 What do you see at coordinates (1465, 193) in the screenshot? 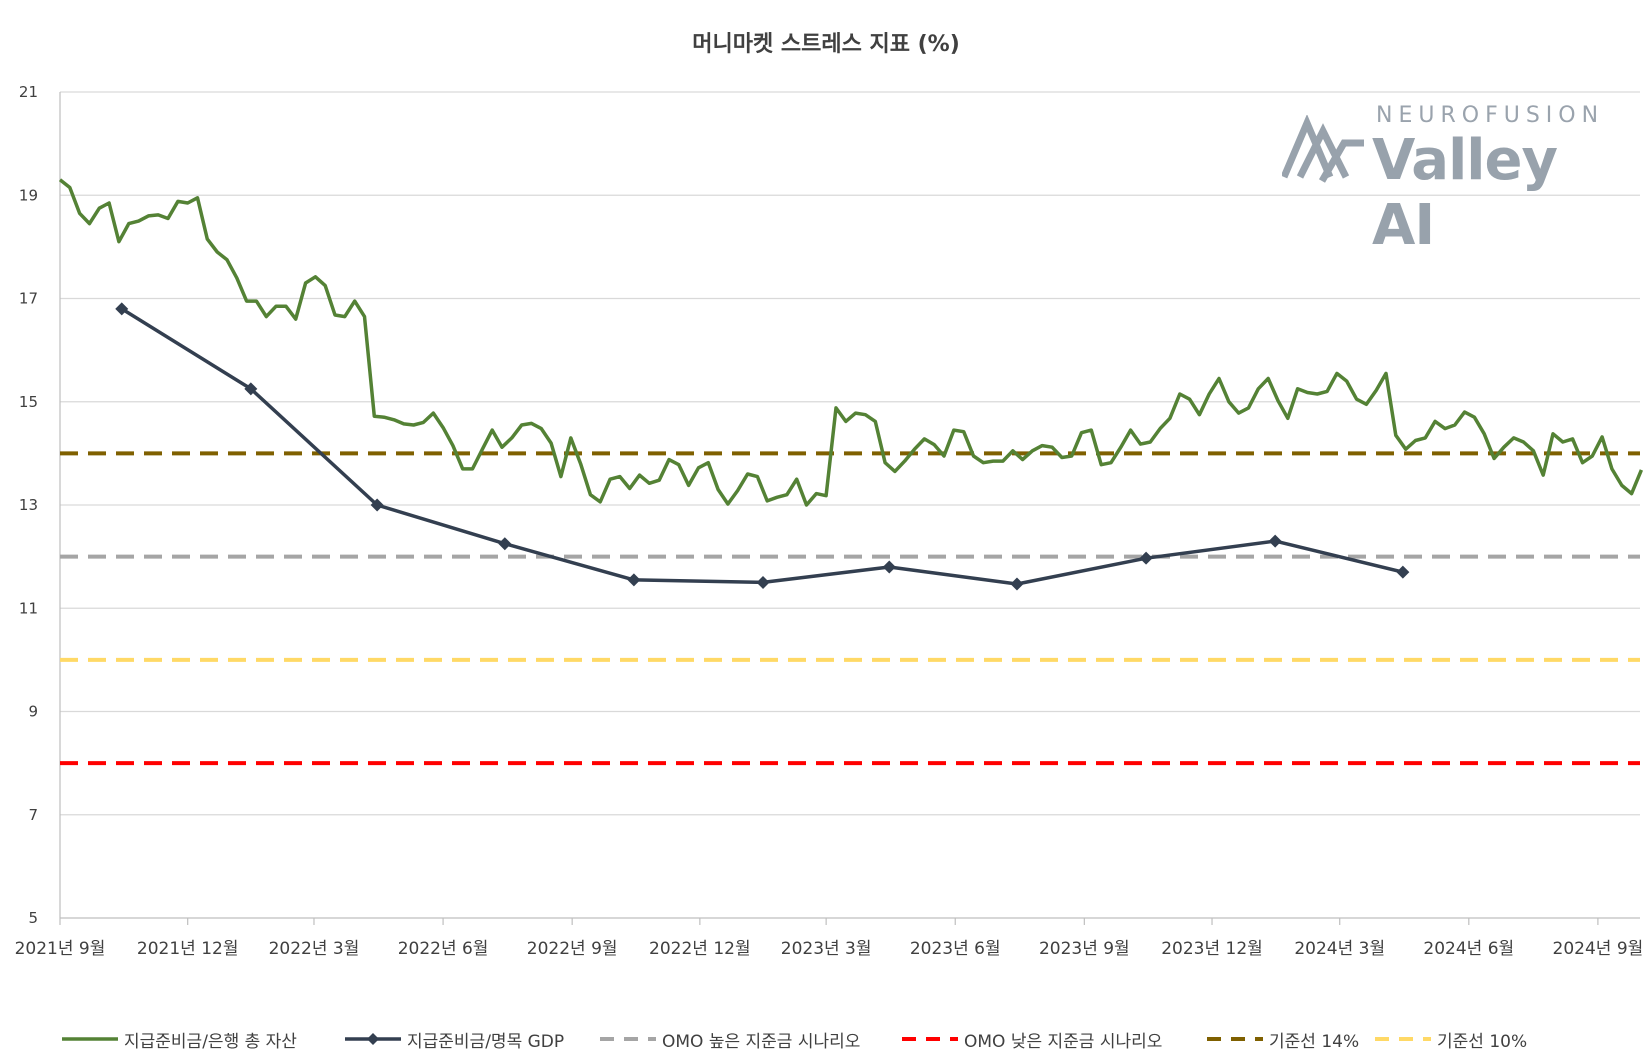
I see `watermark-name: Valley AI` at bounding box center [1465, 193].